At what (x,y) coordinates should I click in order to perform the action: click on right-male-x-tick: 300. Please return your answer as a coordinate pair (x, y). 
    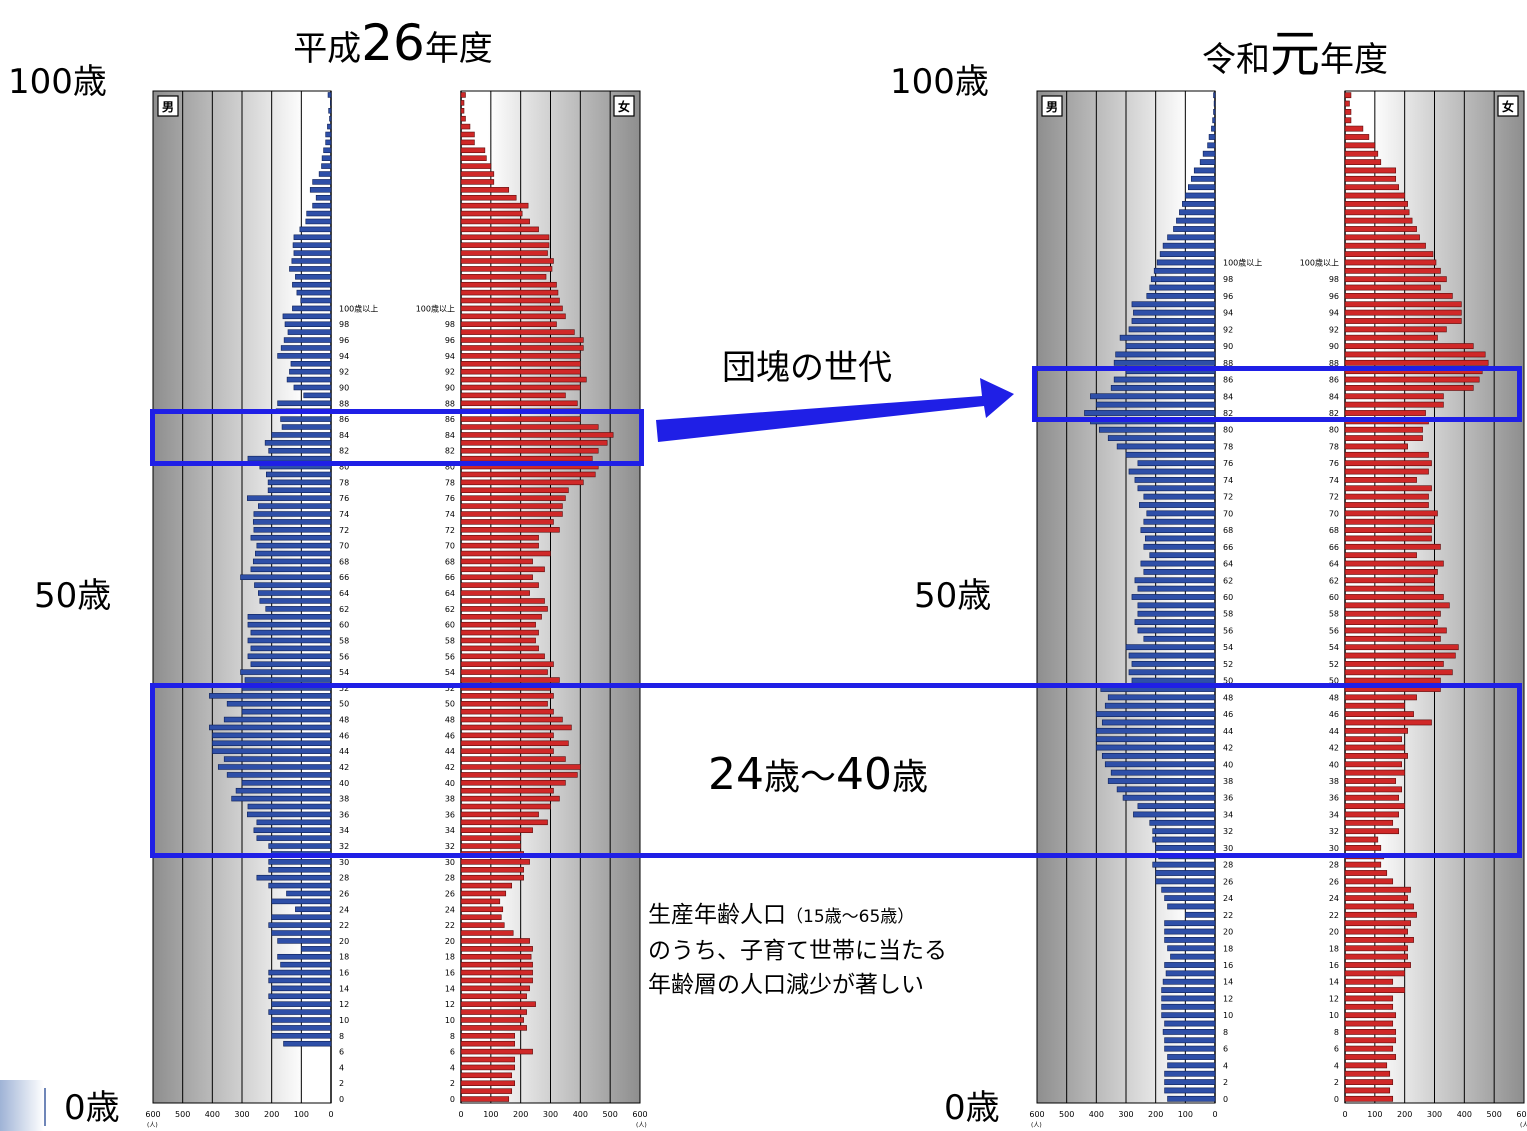
    Looking at the image, I should click on (1125, 1114).